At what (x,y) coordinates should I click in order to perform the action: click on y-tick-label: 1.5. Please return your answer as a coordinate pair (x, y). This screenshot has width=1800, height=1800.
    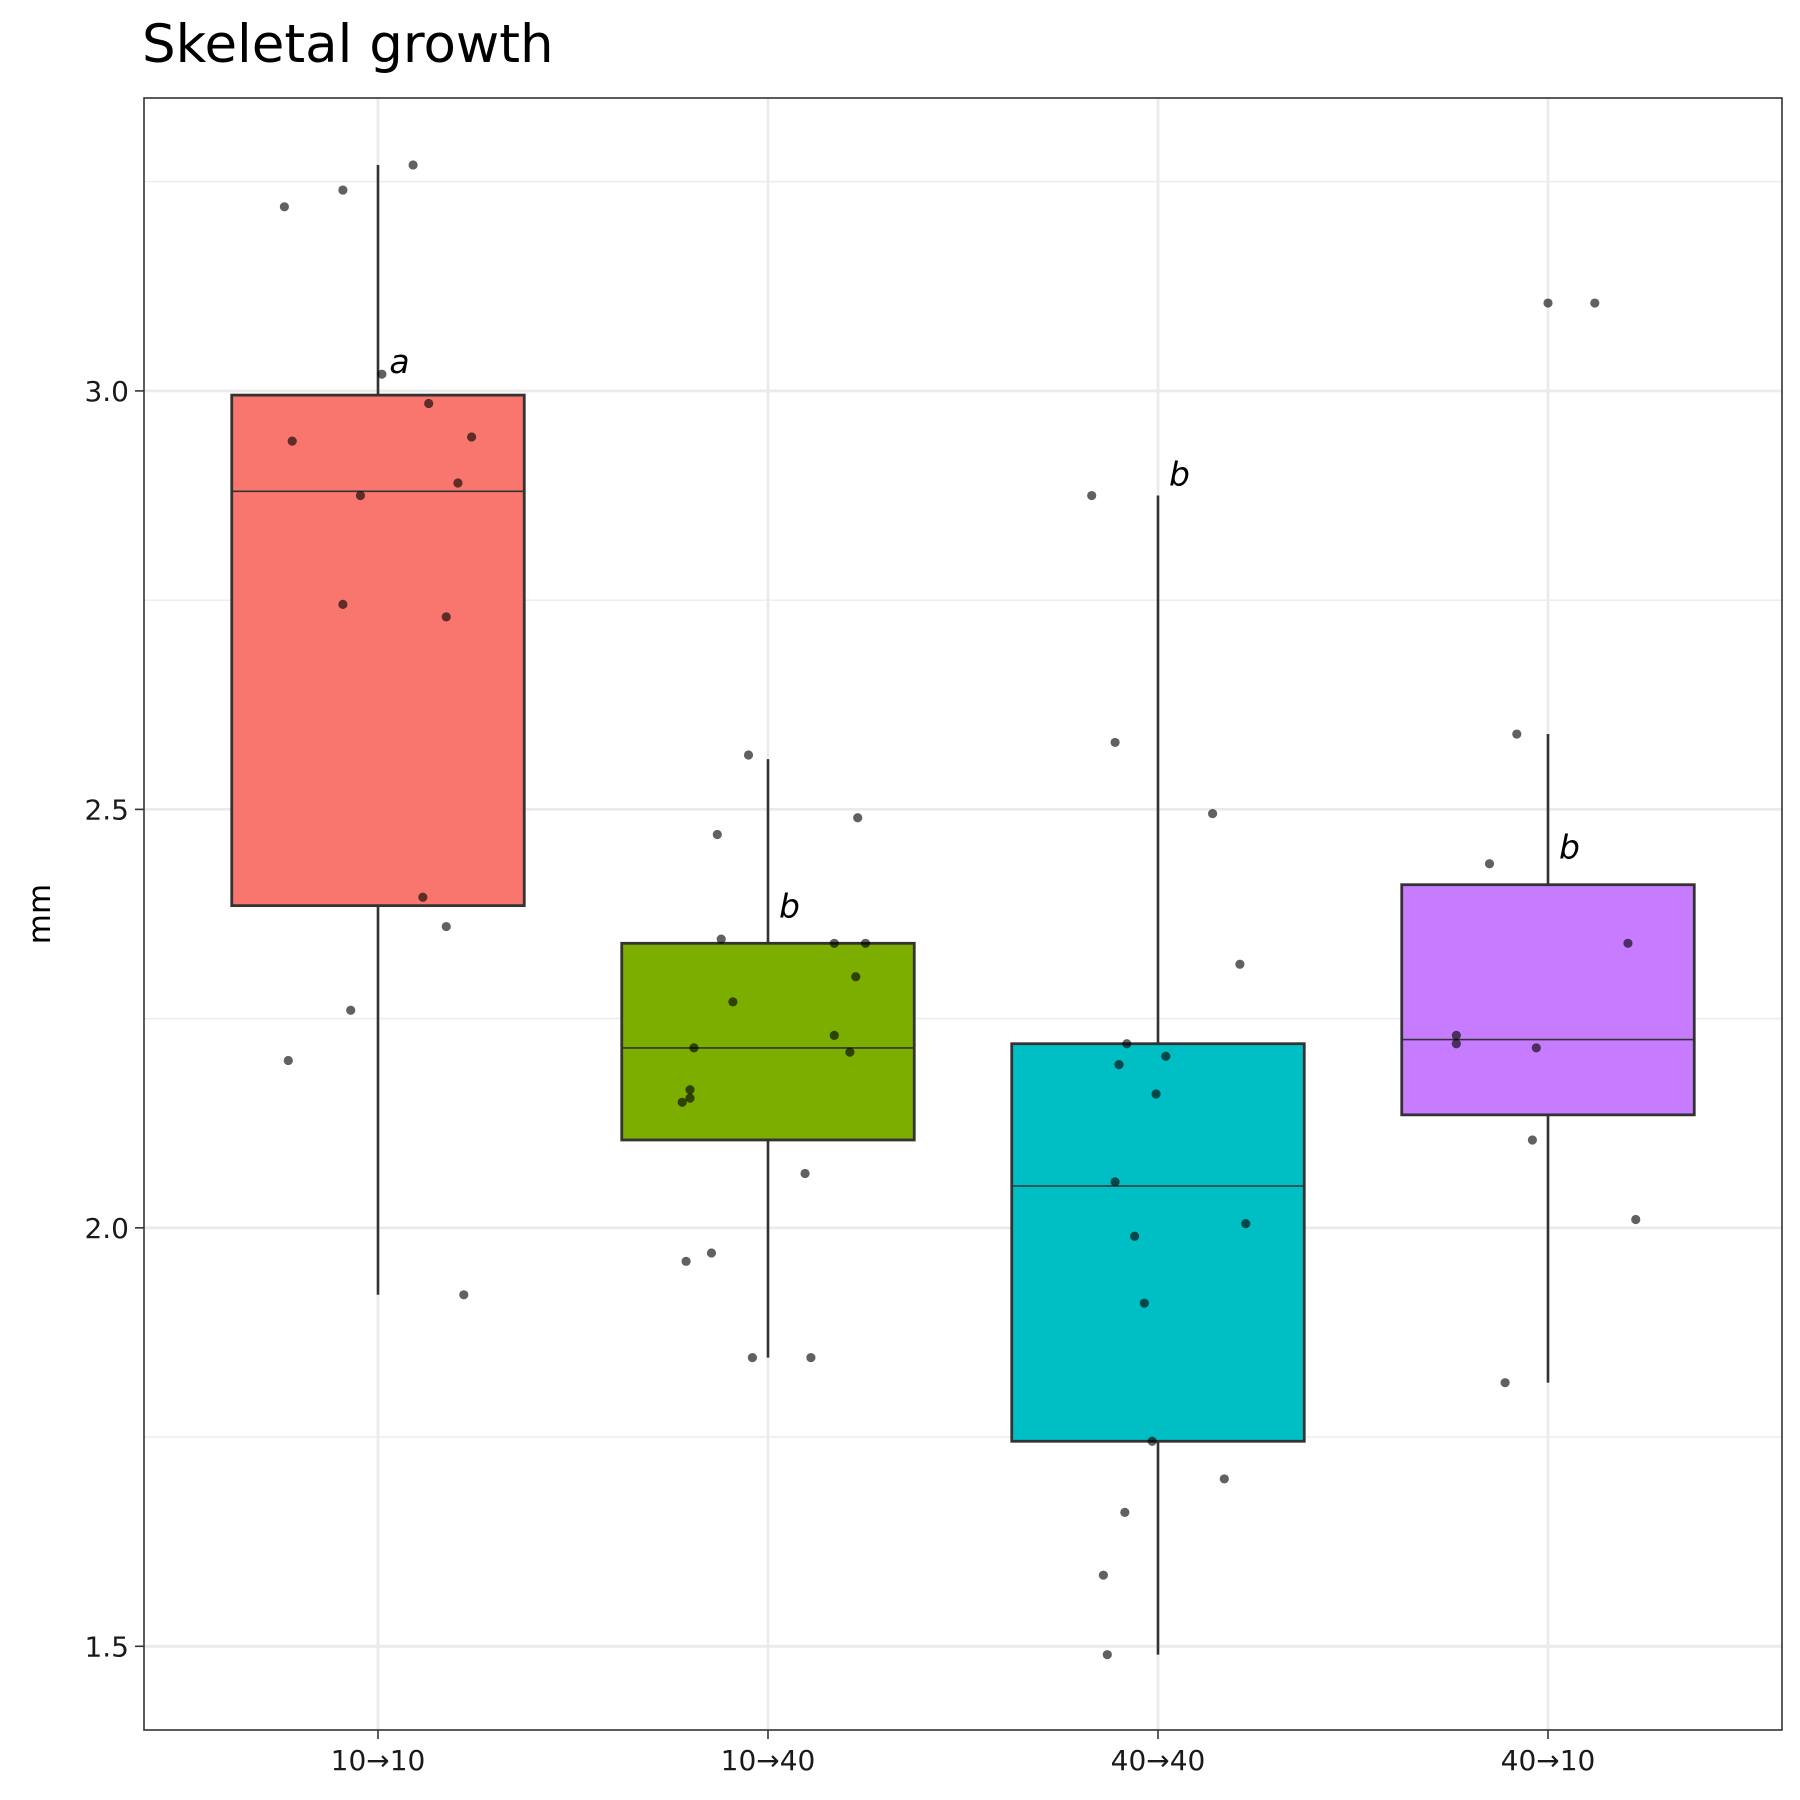
    Looking at the image, I should click on (106, 1646).